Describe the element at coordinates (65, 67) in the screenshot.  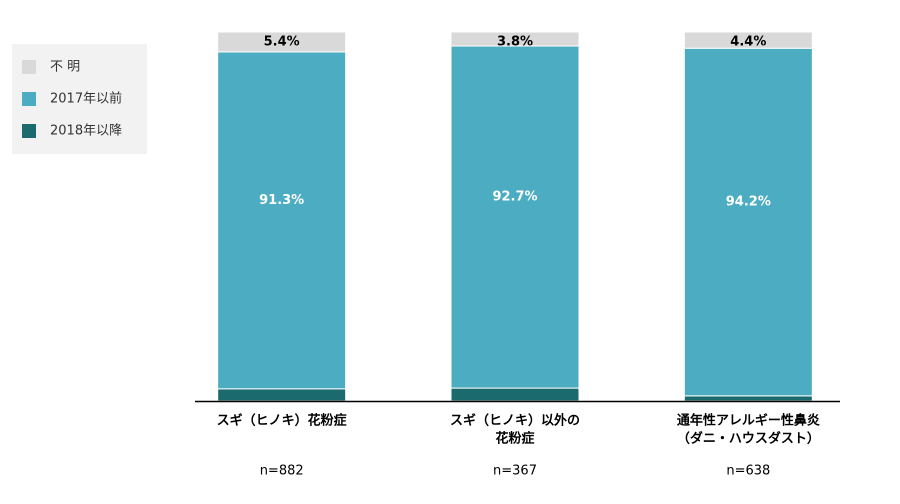
I see `legend-label: 不 明` at that location.